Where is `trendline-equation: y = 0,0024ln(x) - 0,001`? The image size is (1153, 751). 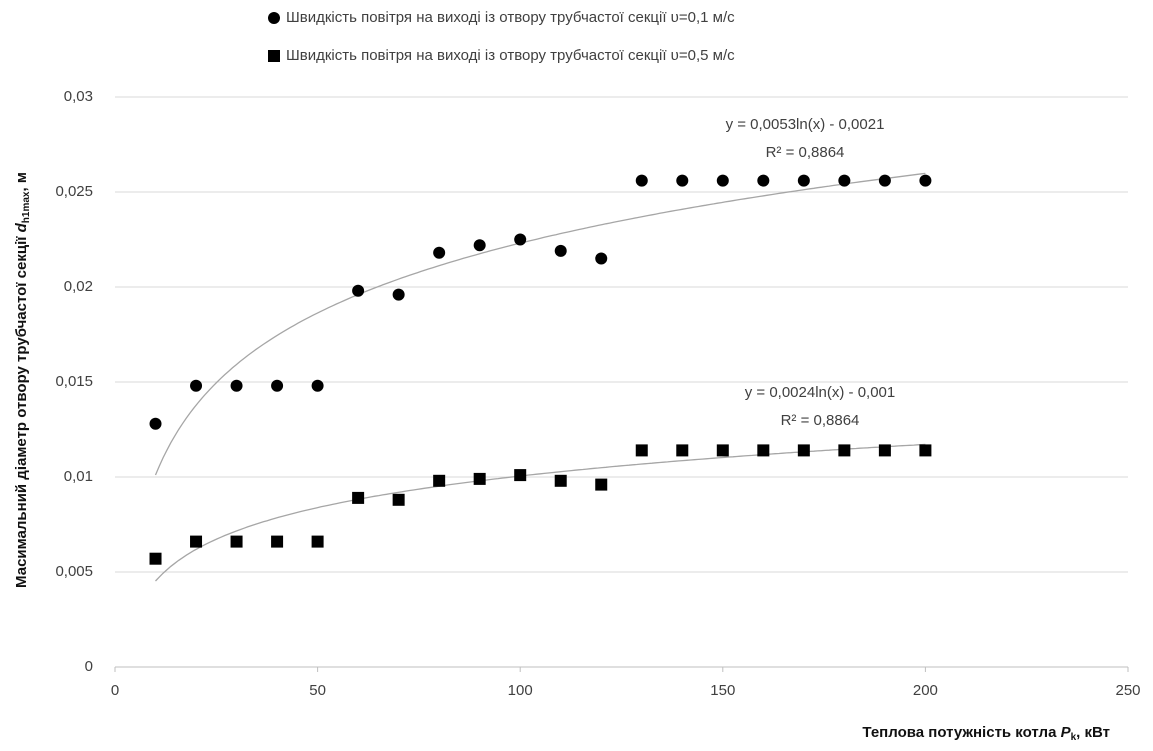
trendline-equation: y = 0,0024ln(x) - 0,001 is located at coordinates (820, 392).